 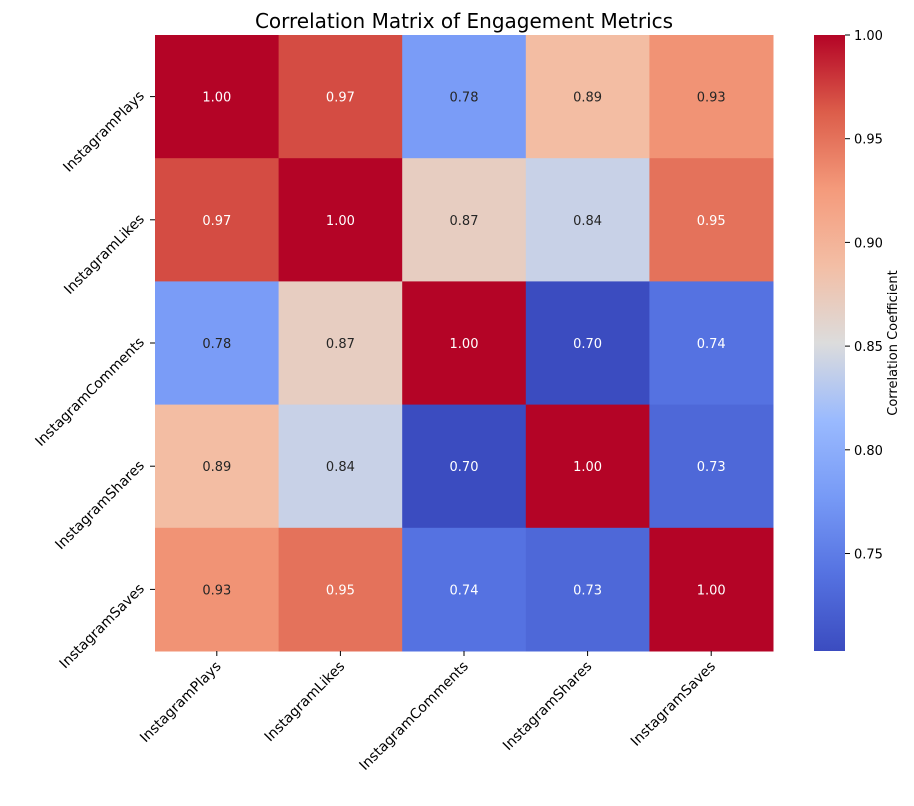 What do you see at coordinates (104, 254) in the screenshot?
I see `y-tick-label: InstagramLikes` at bounding box center [104, 254].